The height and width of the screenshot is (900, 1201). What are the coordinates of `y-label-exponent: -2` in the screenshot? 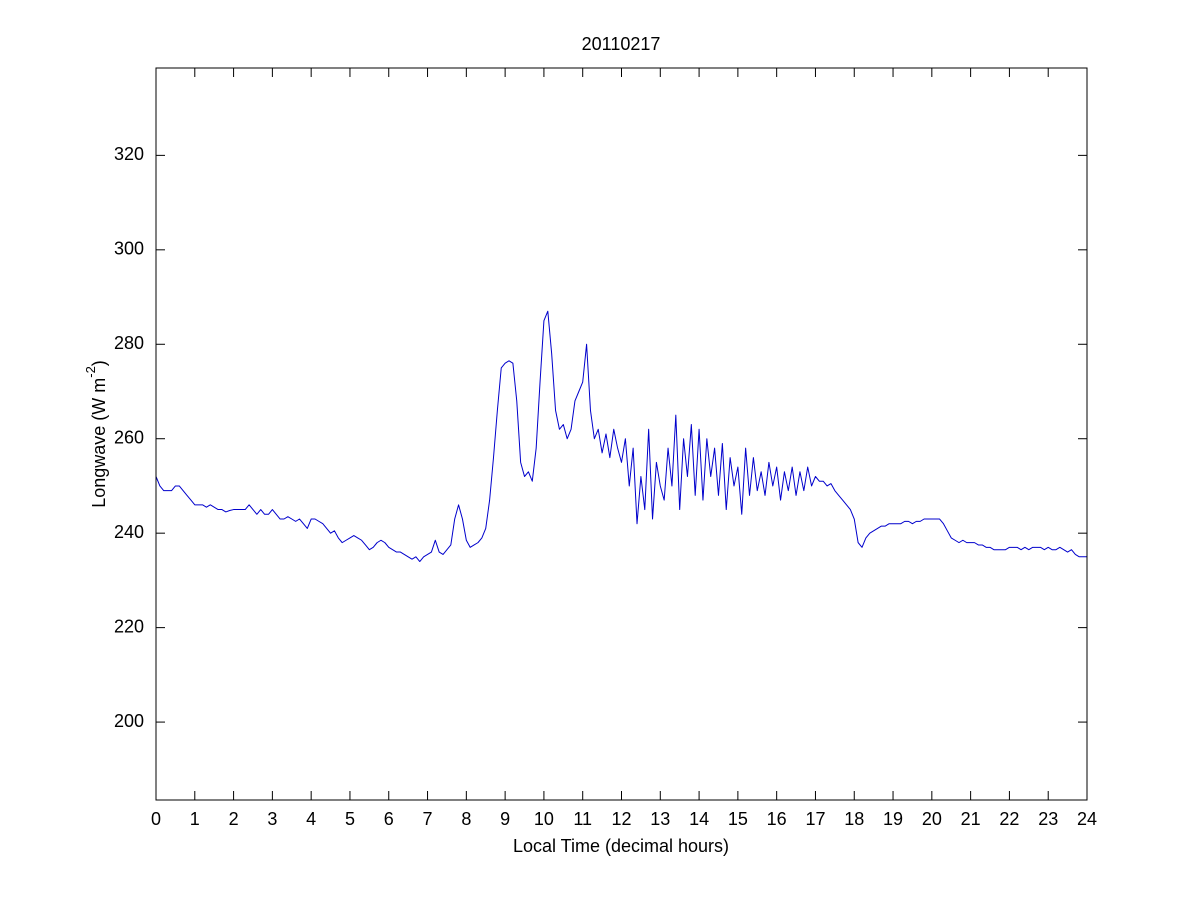 It's located at (90, 372).